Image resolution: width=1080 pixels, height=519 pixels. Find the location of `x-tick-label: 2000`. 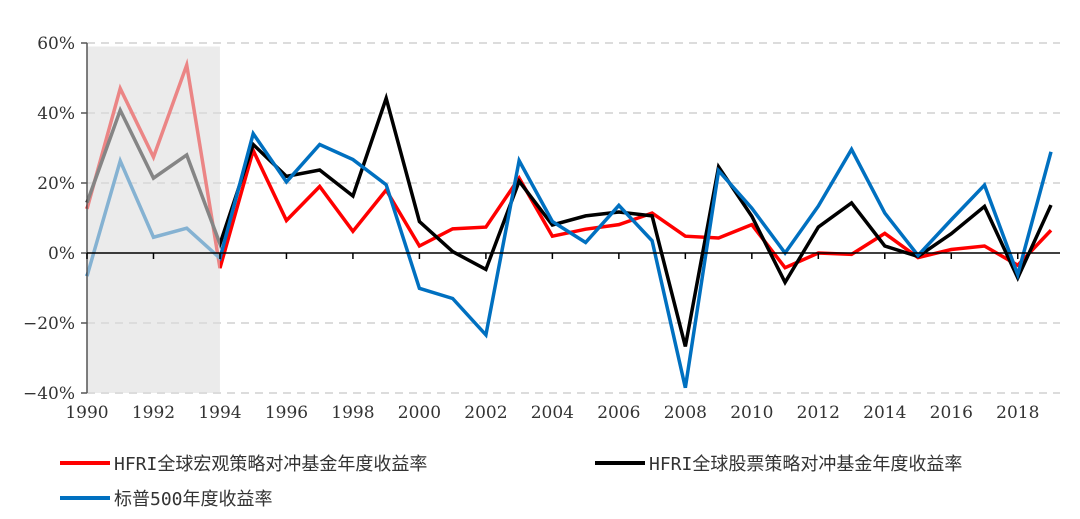

x-tick-label: 2000 is located at coordinates (419, 413).